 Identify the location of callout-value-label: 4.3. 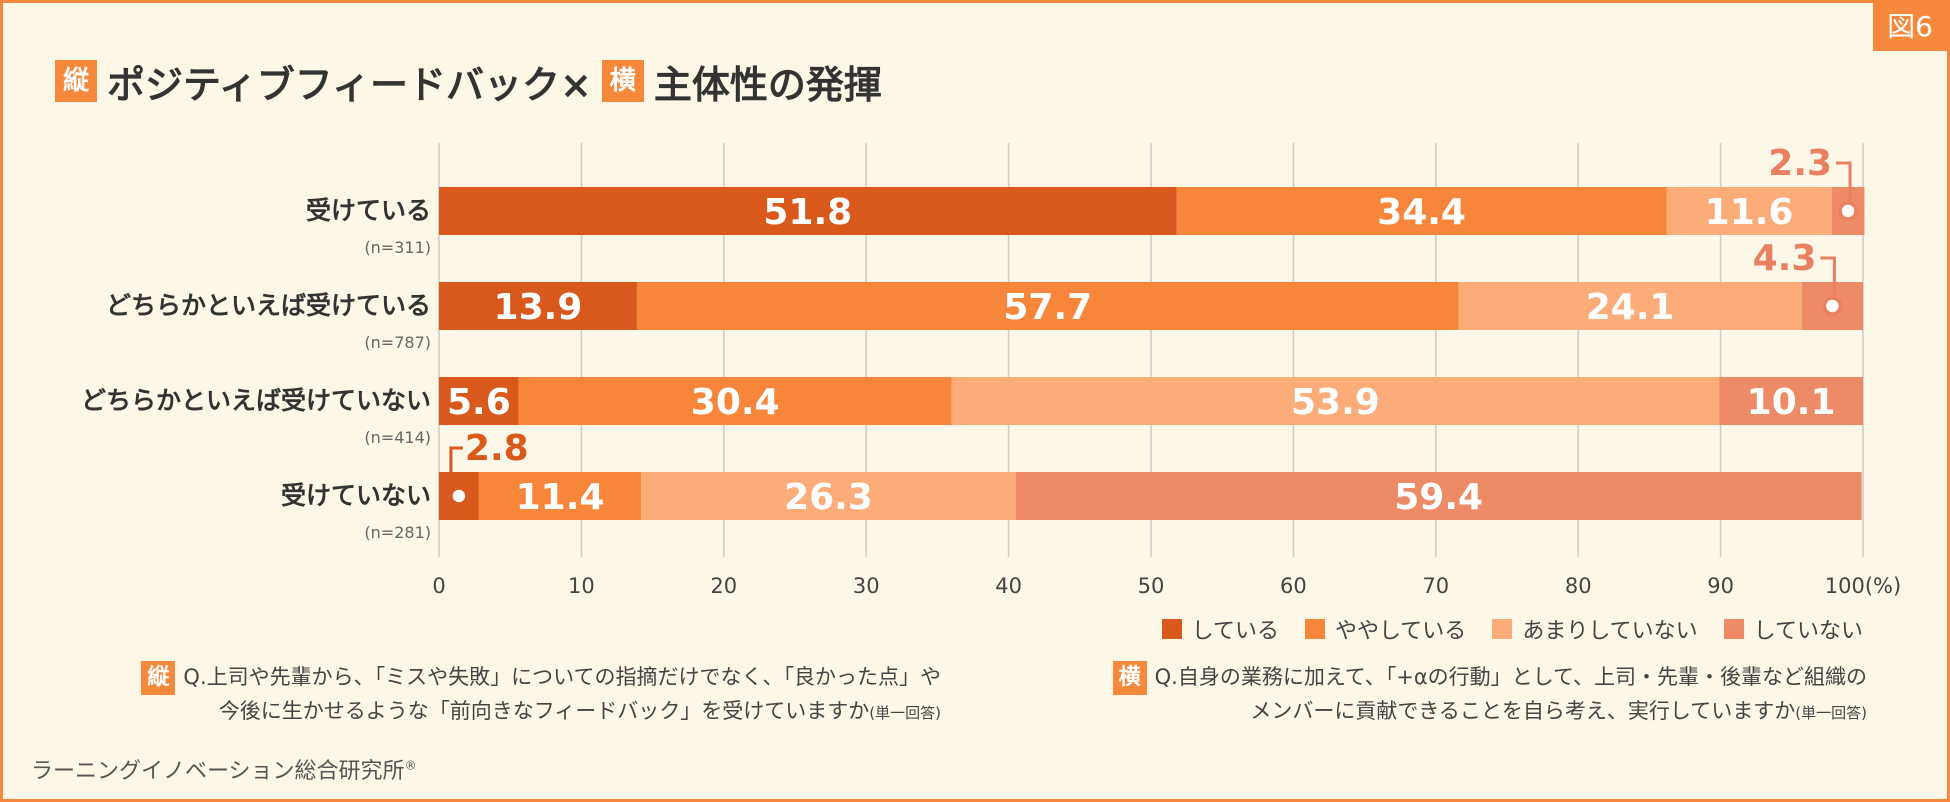
(1785, 258).